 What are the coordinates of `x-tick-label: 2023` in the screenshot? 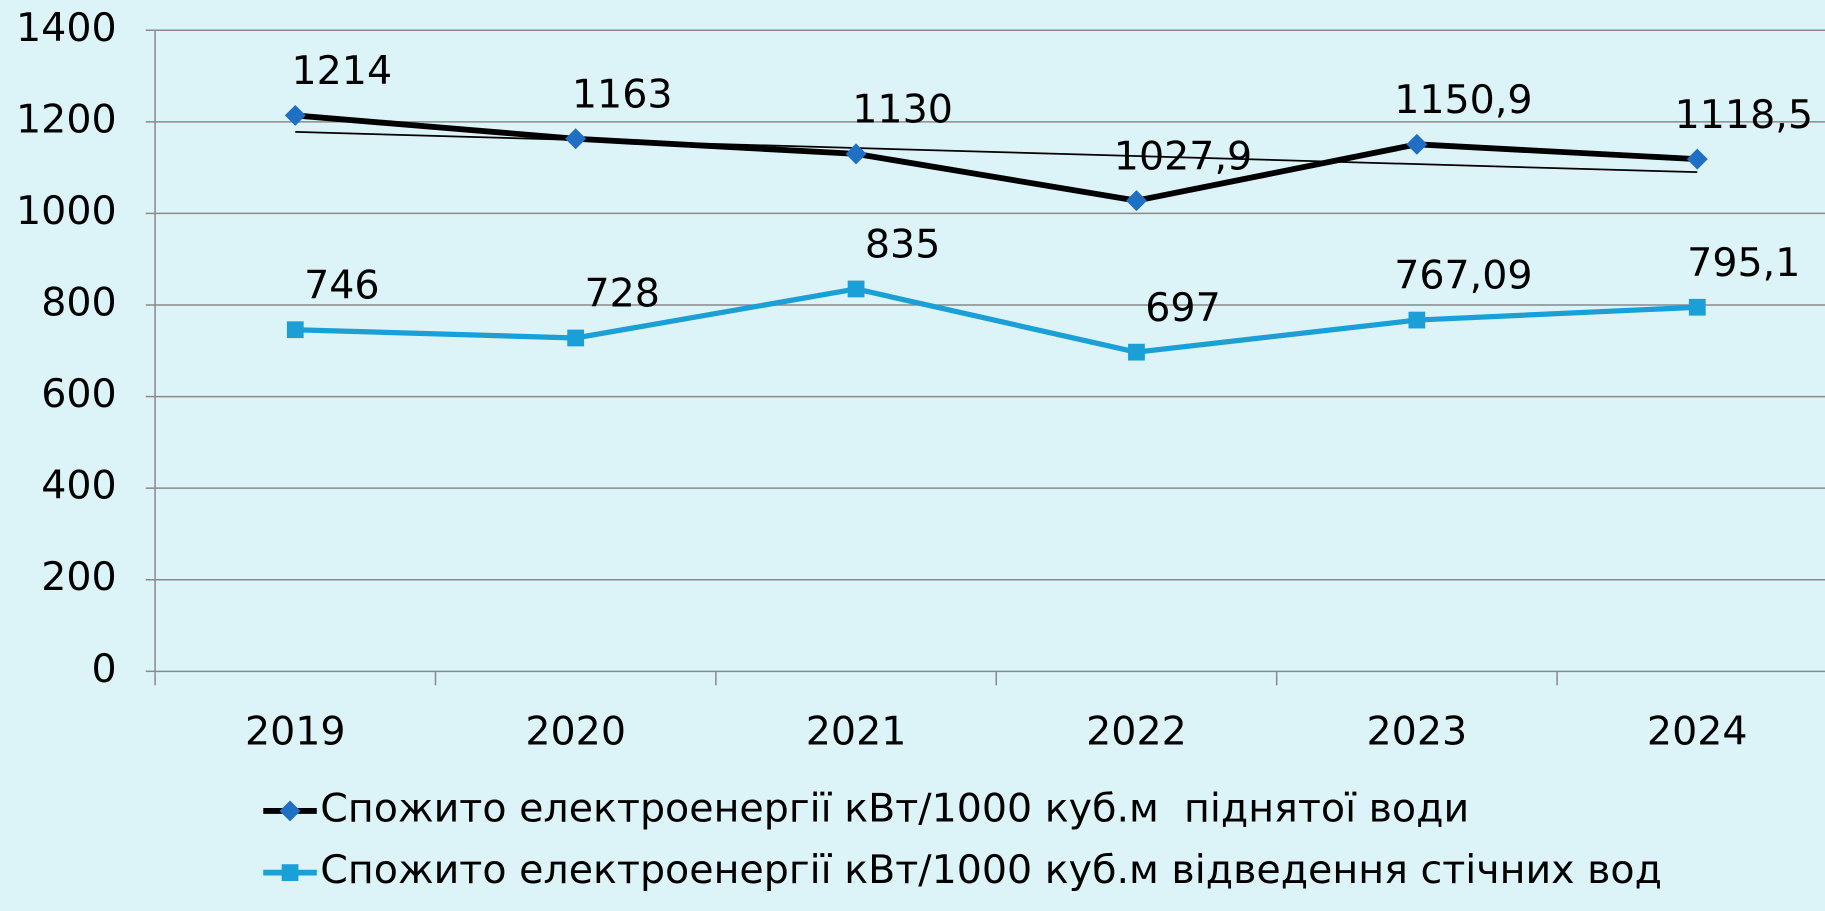 It's located at (1417, 732).